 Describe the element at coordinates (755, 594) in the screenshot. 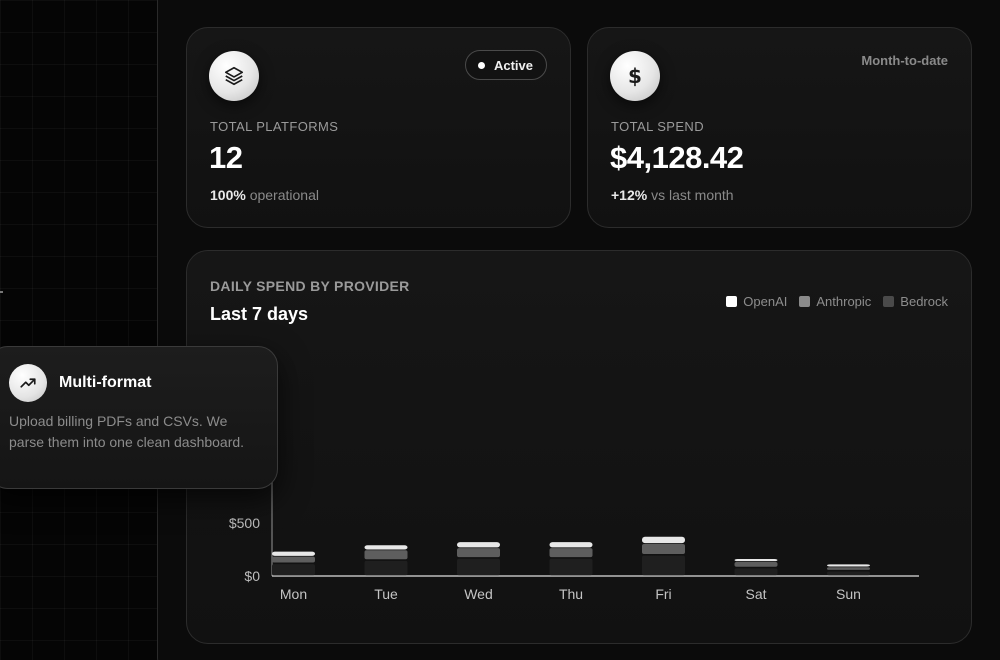

I see `x-tick-label: Sat` at that location.